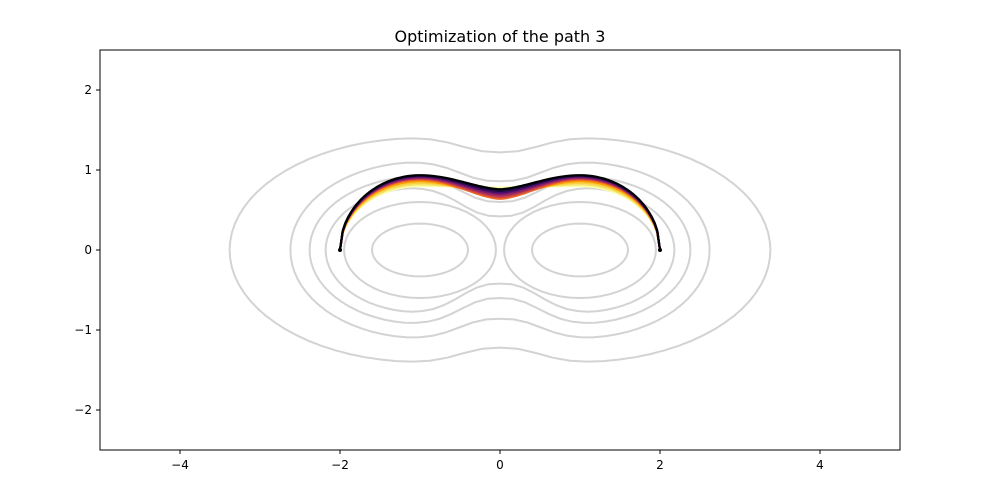 The width and height of the screenshot is (1000, 500). What do you see at coordinates (83, 410) in the screenshot?
I see `y-tick-label: −2` at bounding box center [83, 410].